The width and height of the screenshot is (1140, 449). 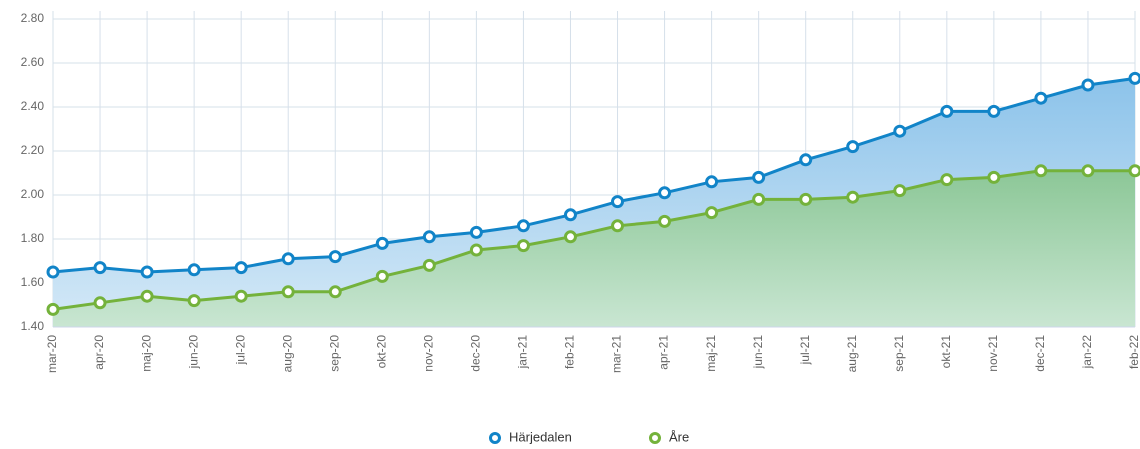 I want to click on x-tick-label: maj-20, so click(x=146, y=353).